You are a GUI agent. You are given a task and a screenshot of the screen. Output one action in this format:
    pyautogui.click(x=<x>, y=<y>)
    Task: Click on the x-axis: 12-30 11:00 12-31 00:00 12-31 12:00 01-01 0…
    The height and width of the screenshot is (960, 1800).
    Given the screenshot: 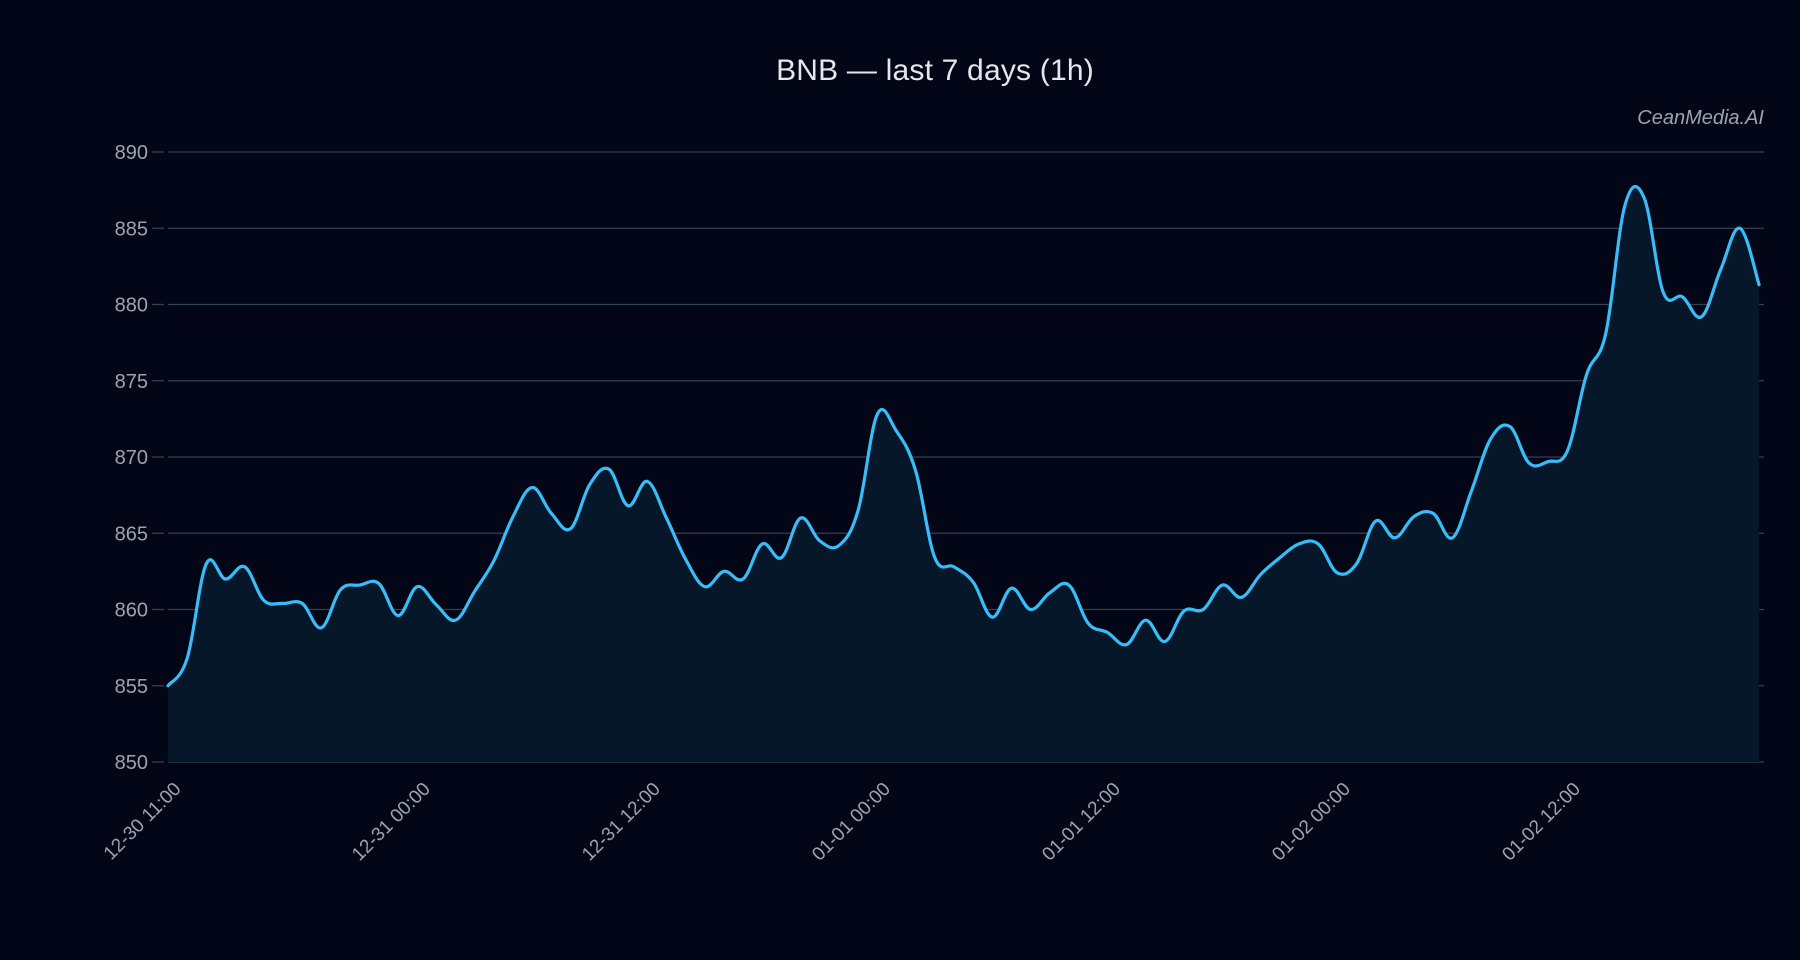 What is the action you would take?
    pyautogui.click(x=842, y=822)
    